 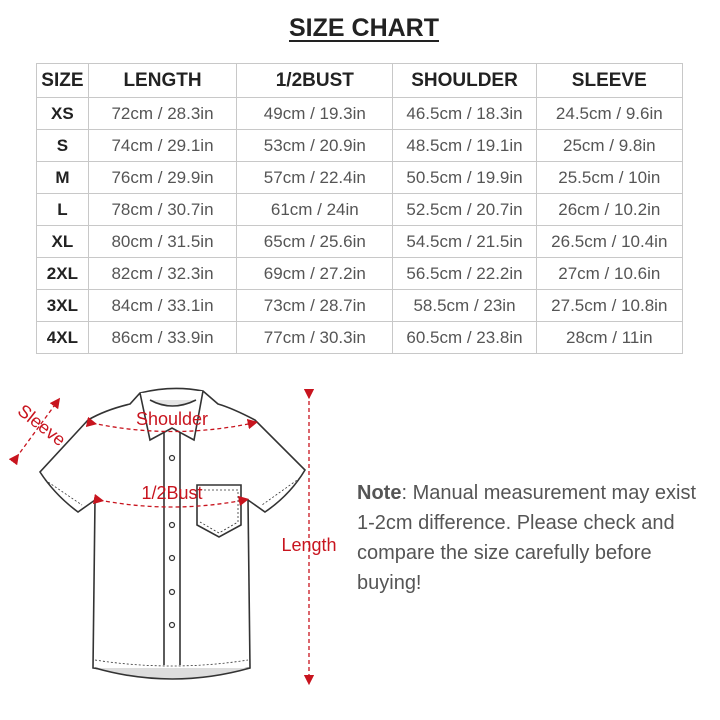 What do you see at coordinates (609, 305) in the screenshot?
I see `measurement-cell: 27.5cm / 10.8in` at bounding box center [609, 305].